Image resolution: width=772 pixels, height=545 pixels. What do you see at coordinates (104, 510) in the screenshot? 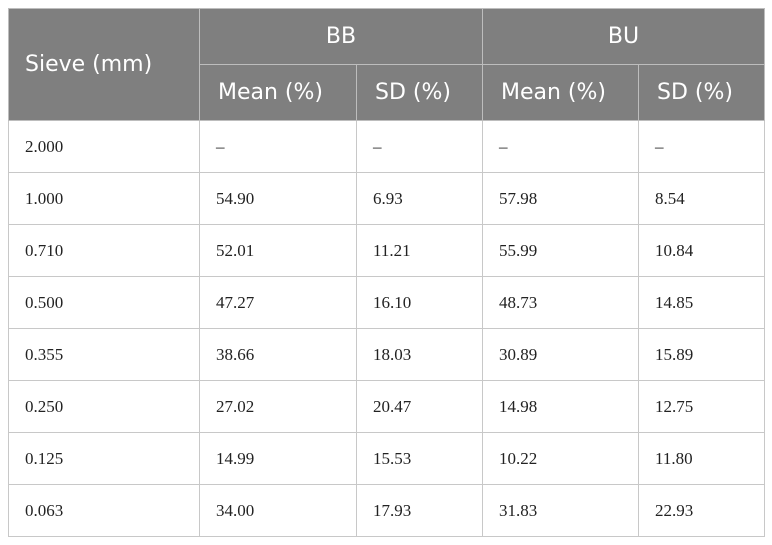
I see `table-cell: 0.063` at bounding box center [104, 510].